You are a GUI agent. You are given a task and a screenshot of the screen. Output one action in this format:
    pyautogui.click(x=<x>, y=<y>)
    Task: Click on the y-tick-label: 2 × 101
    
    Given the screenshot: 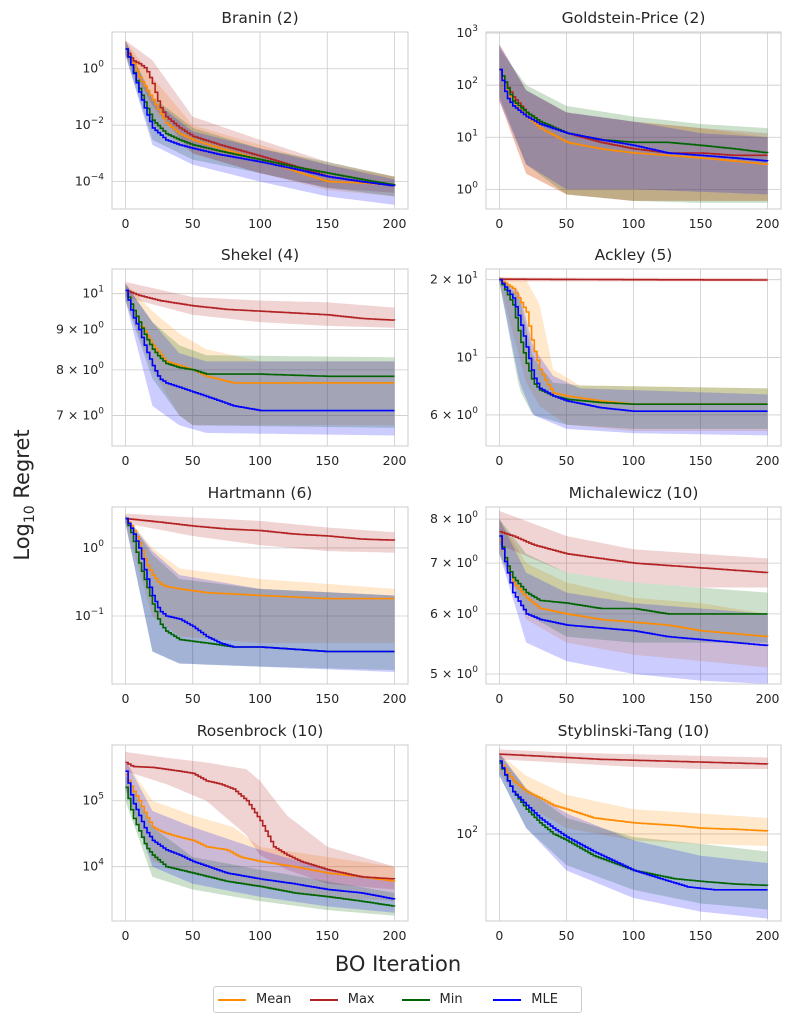 What is the action you would take?
    pyautogui.click(x=454, y=279)
    